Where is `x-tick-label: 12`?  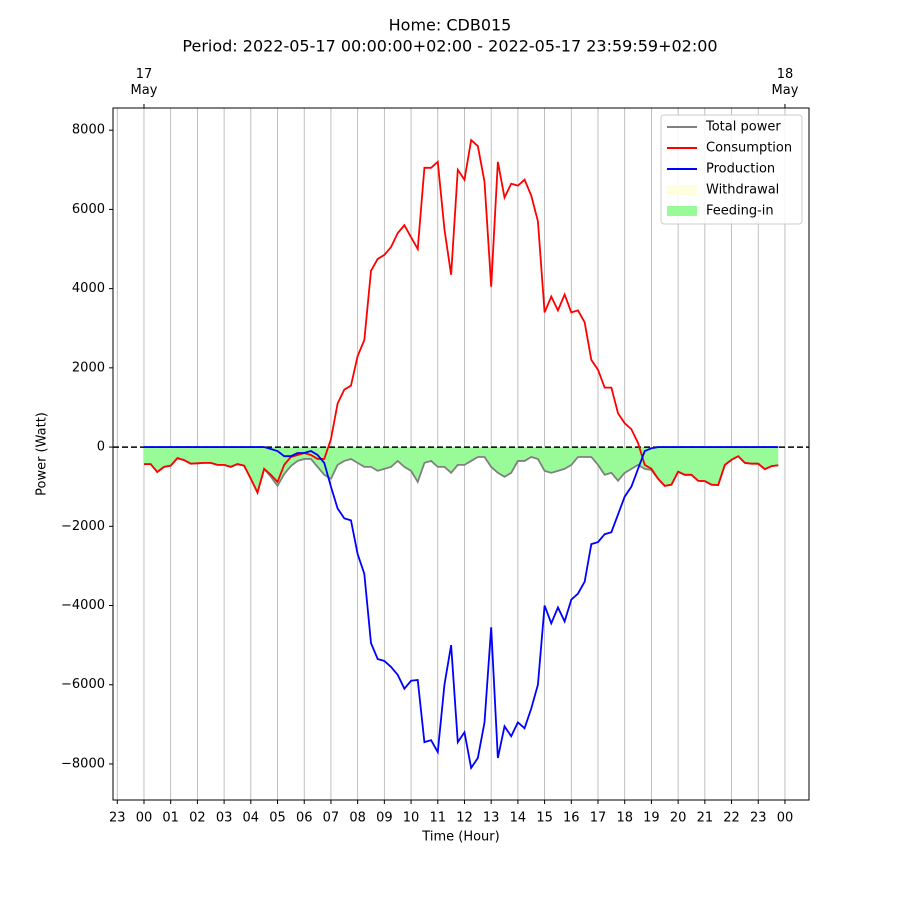
x-tick-label: 12 is located at coordinates (464, 818).